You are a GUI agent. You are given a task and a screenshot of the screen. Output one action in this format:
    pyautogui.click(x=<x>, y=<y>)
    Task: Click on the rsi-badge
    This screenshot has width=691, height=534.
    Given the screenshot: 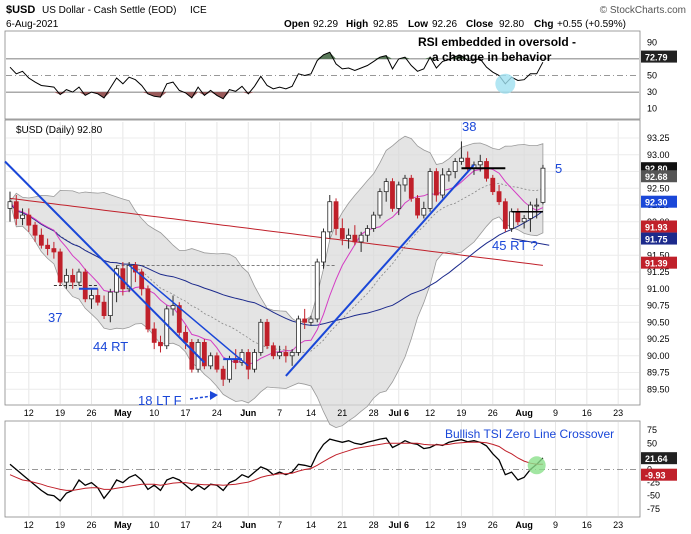 What is the action you would take?
    pyautogui.click(x=659, y=56)
    